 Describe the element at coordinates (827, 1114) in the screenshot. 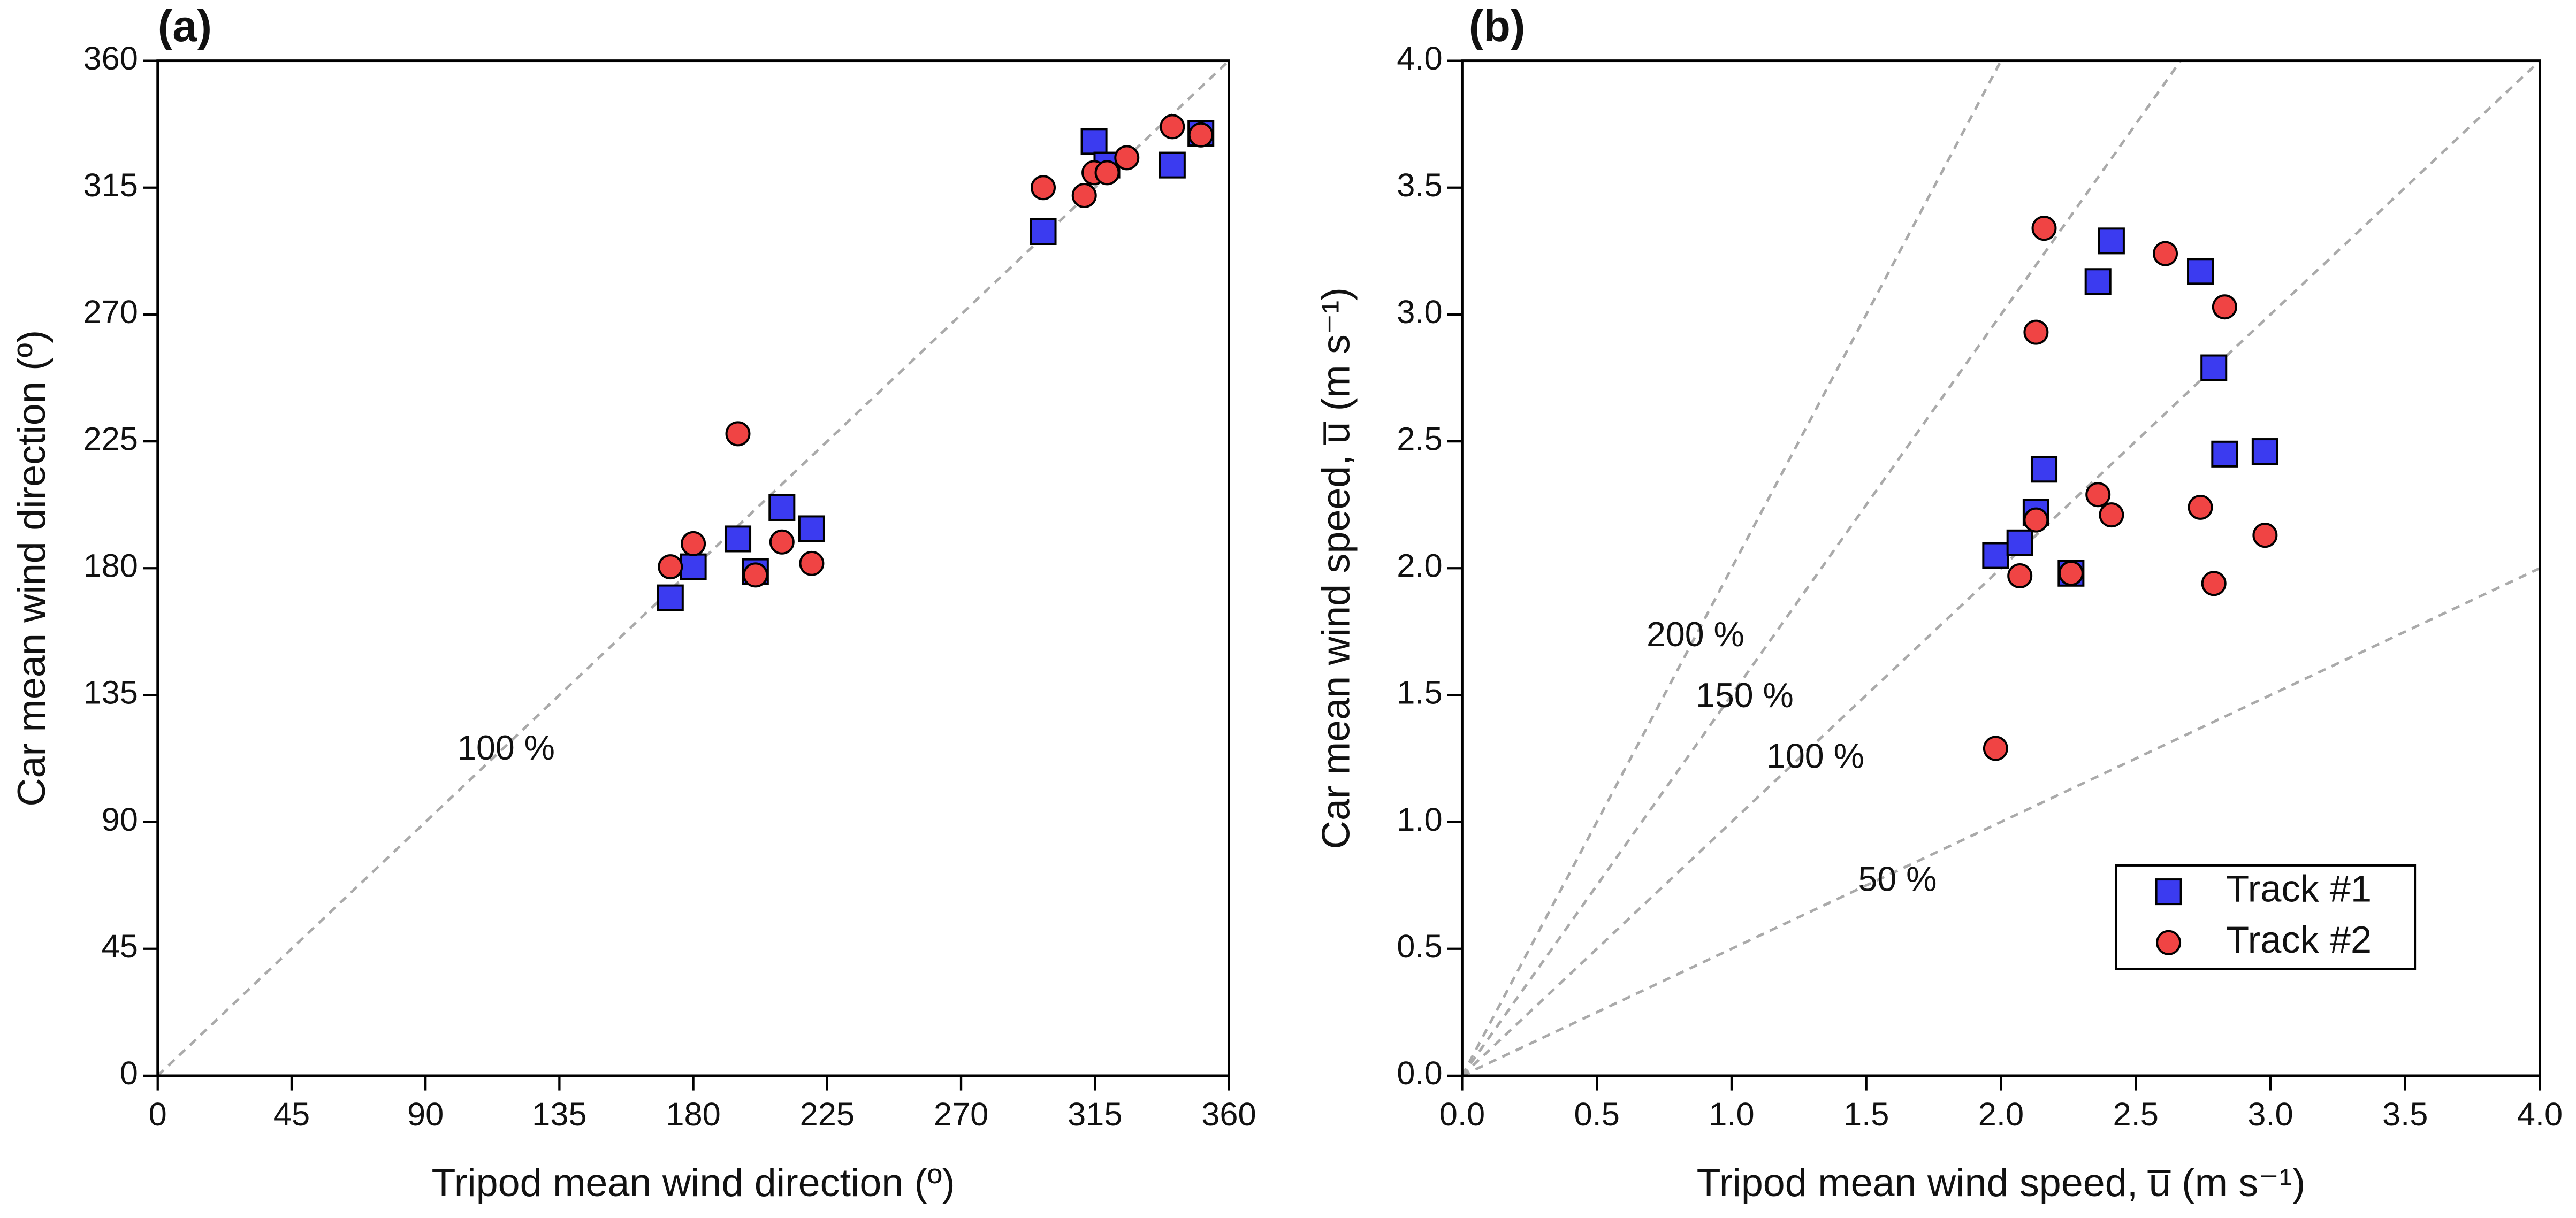

I see `x-tick-label: 225` at that location.